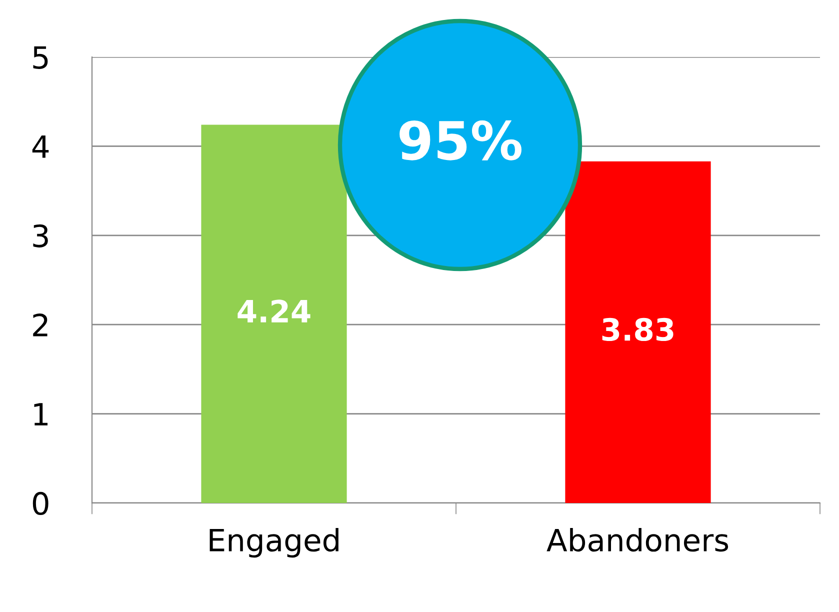 This screenshot has height=612, width=839. I want to click on y-tick-label: 1, so click(41, 414).